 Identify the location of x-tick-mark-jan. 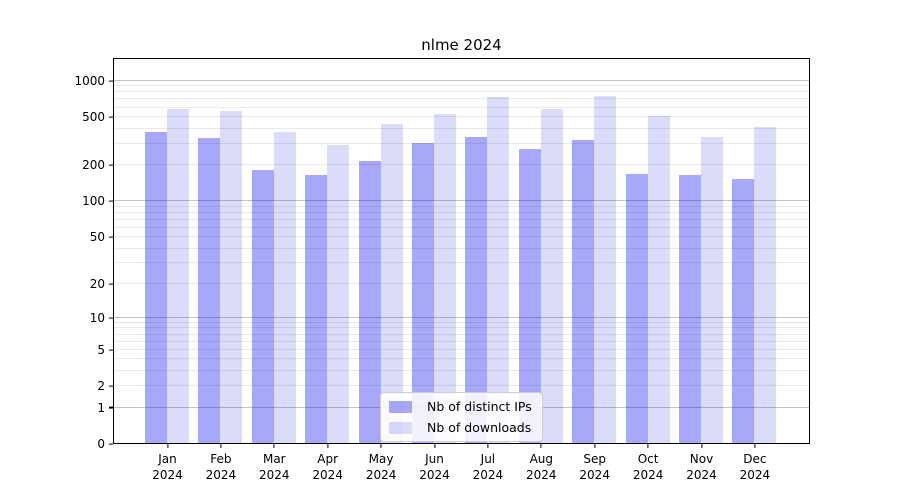
(167, 446).